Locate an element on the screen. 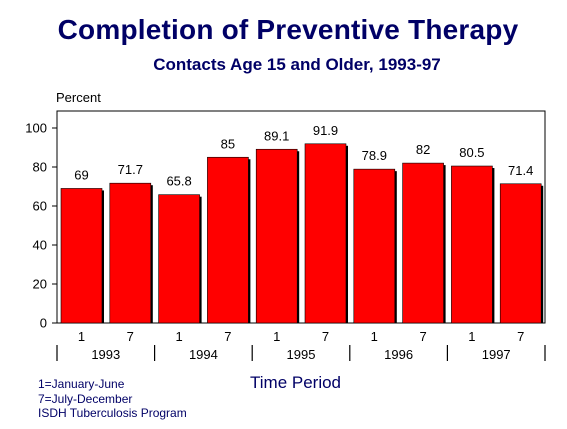 The image size is (567, 429). y-tick-label: 80 is located at coordinates (40, 167).